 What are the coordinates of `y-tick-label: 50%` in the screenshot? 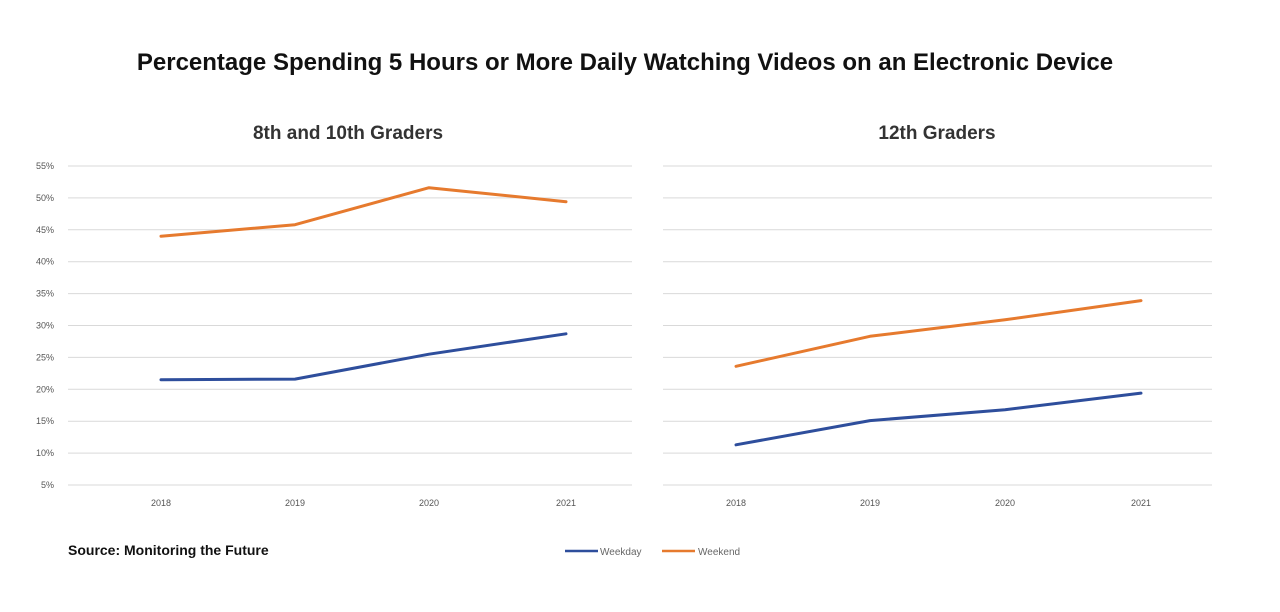 It's located at (45, 198).